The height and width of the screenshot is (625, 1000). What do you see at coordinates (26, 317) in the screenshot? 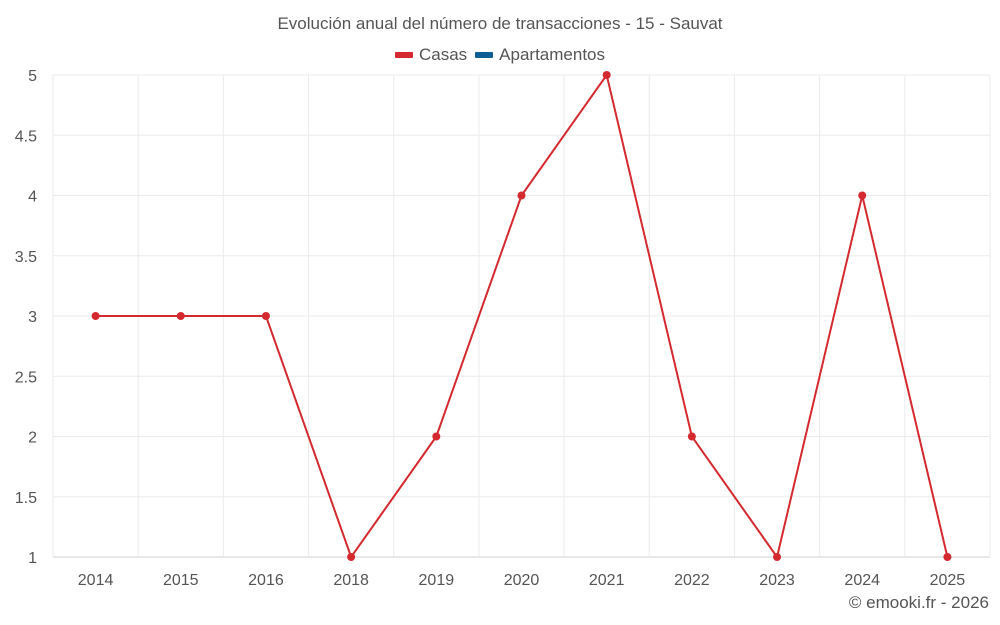
I see `y-axis: 1 1.5 2 2.5 3 3.5 4 4.5 5` at bounding box center [26, 317].